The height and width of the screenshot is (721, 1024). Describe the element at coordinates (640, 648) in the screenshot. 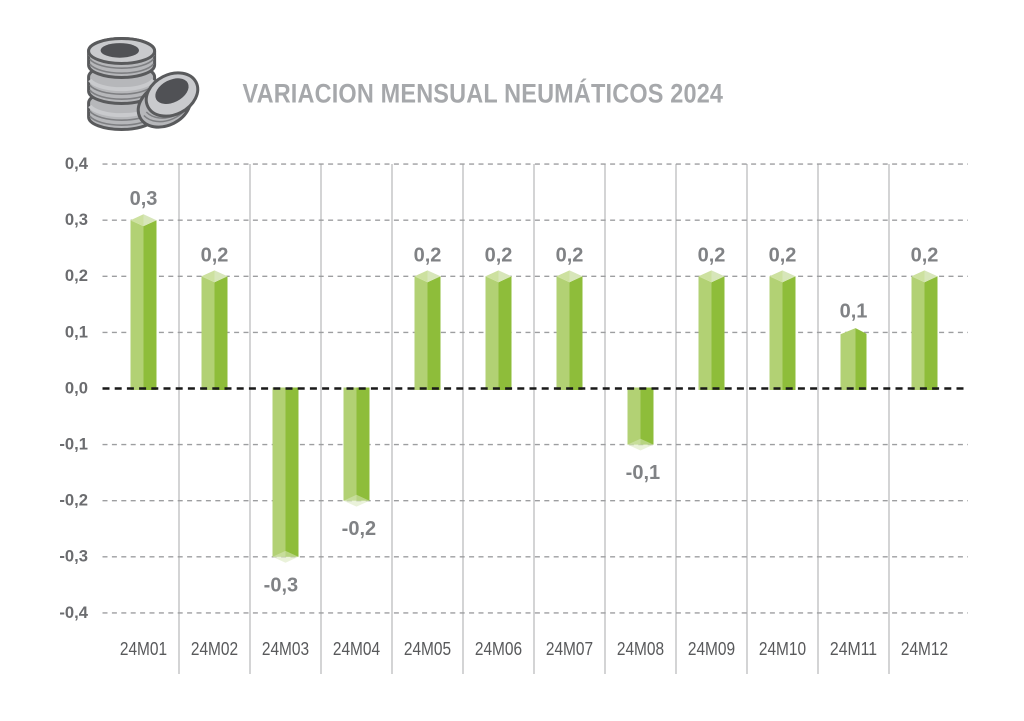

I see `svg-text: 24M08` at that location.